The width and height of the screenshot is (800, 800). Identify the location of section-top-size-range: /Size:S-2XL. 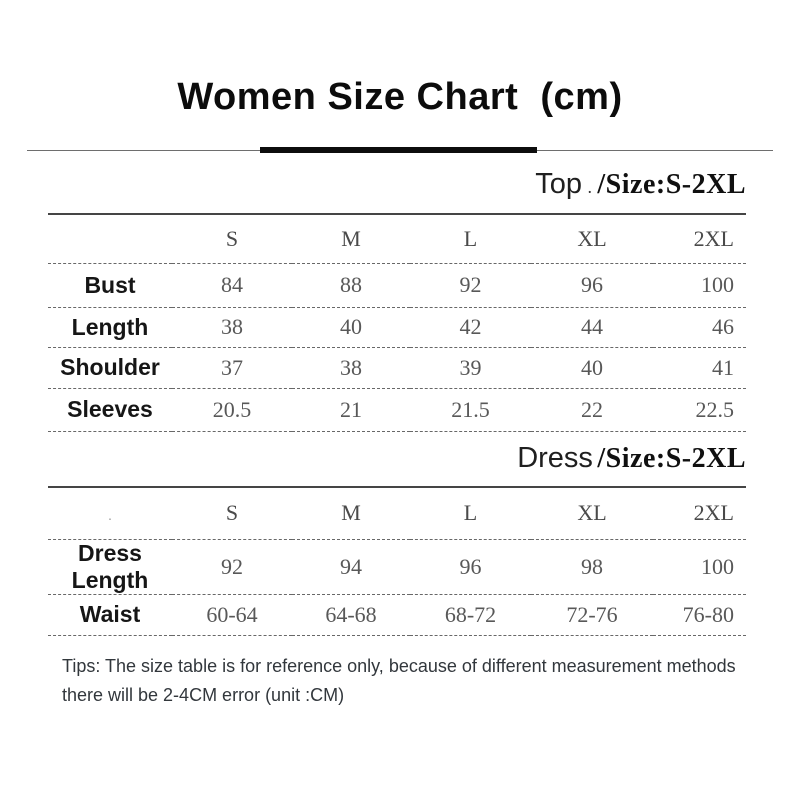
(671, 184).